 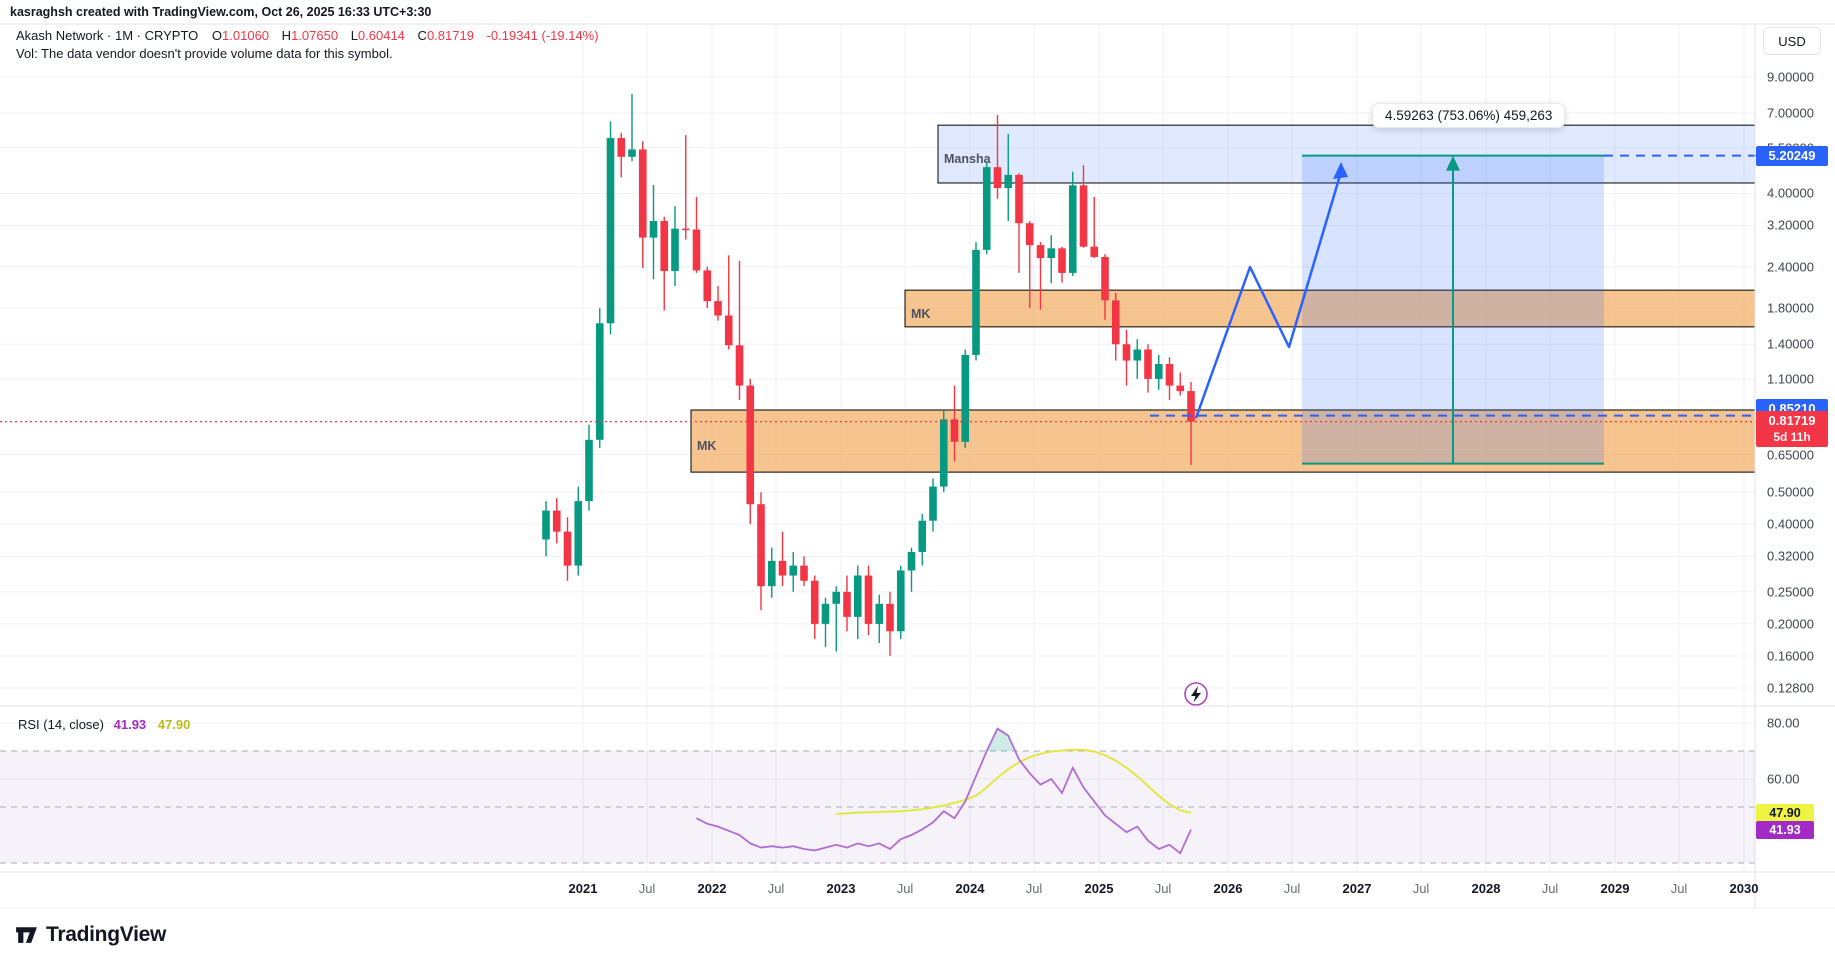 What do you see at coordinates (104, 724) in the screenshot?
I see `rsi-indicator-legend: RSI (14, close) 41.93 47.90` at bounding box center [104, 724].